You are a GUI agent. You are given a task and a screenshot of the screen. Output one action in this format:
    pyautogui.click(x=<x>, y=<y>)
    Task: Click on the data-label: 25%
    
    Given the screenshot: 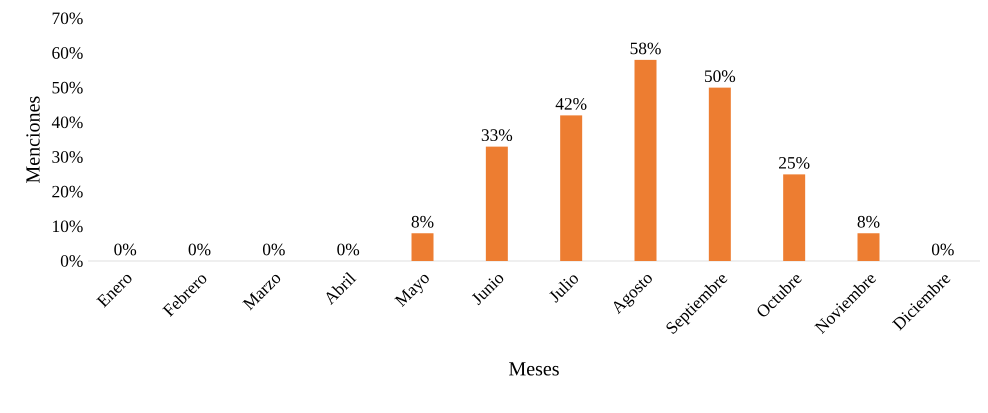 What is the action you would take?
    pyautogui.click(x=794, y=162)
    